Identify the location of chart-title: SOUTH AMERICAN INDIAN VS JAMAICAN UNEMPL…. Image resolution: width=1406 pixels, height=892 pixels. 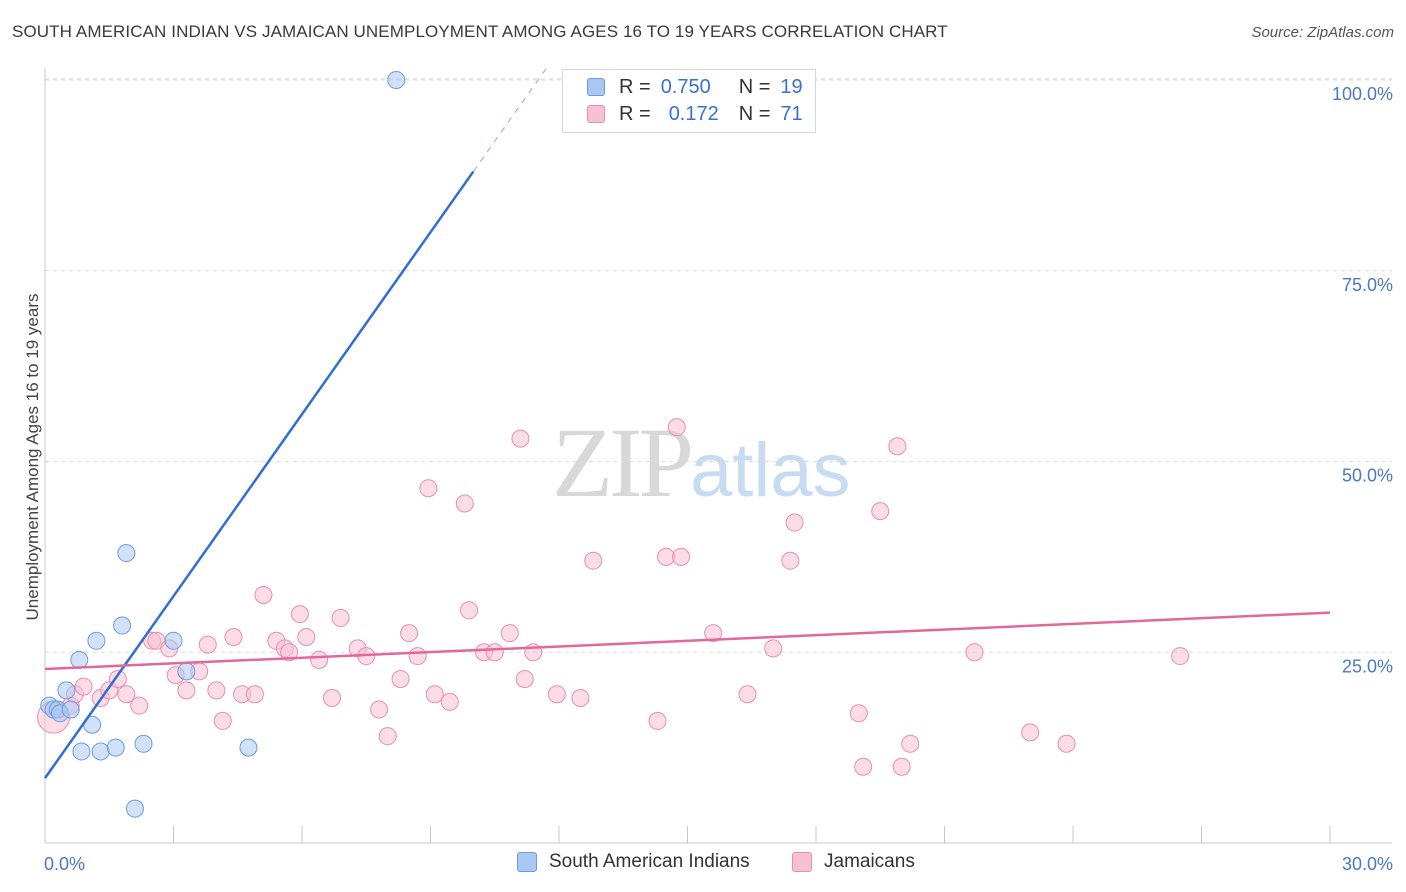
(480, 31).